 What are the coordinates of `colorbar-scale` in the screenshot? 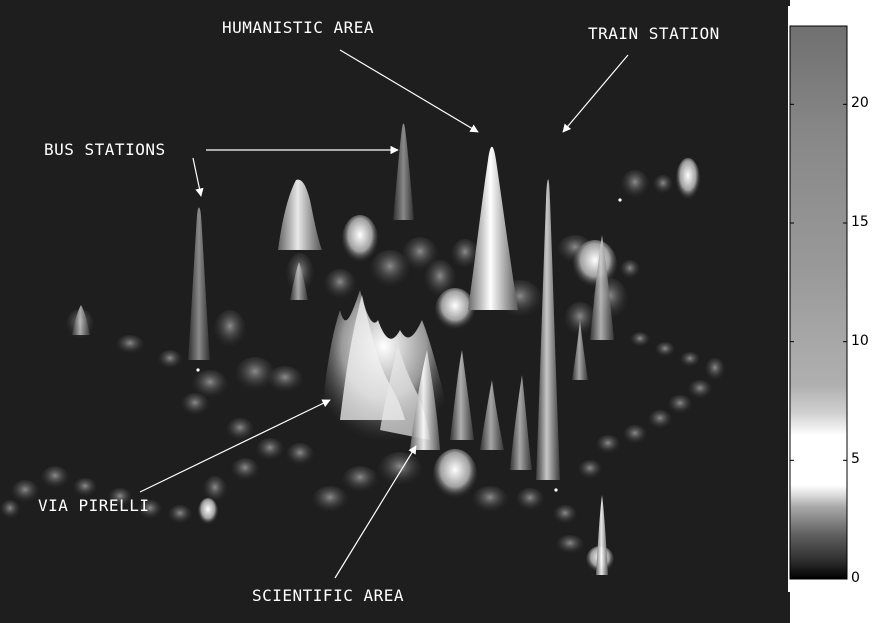 It's located at (837, 299).